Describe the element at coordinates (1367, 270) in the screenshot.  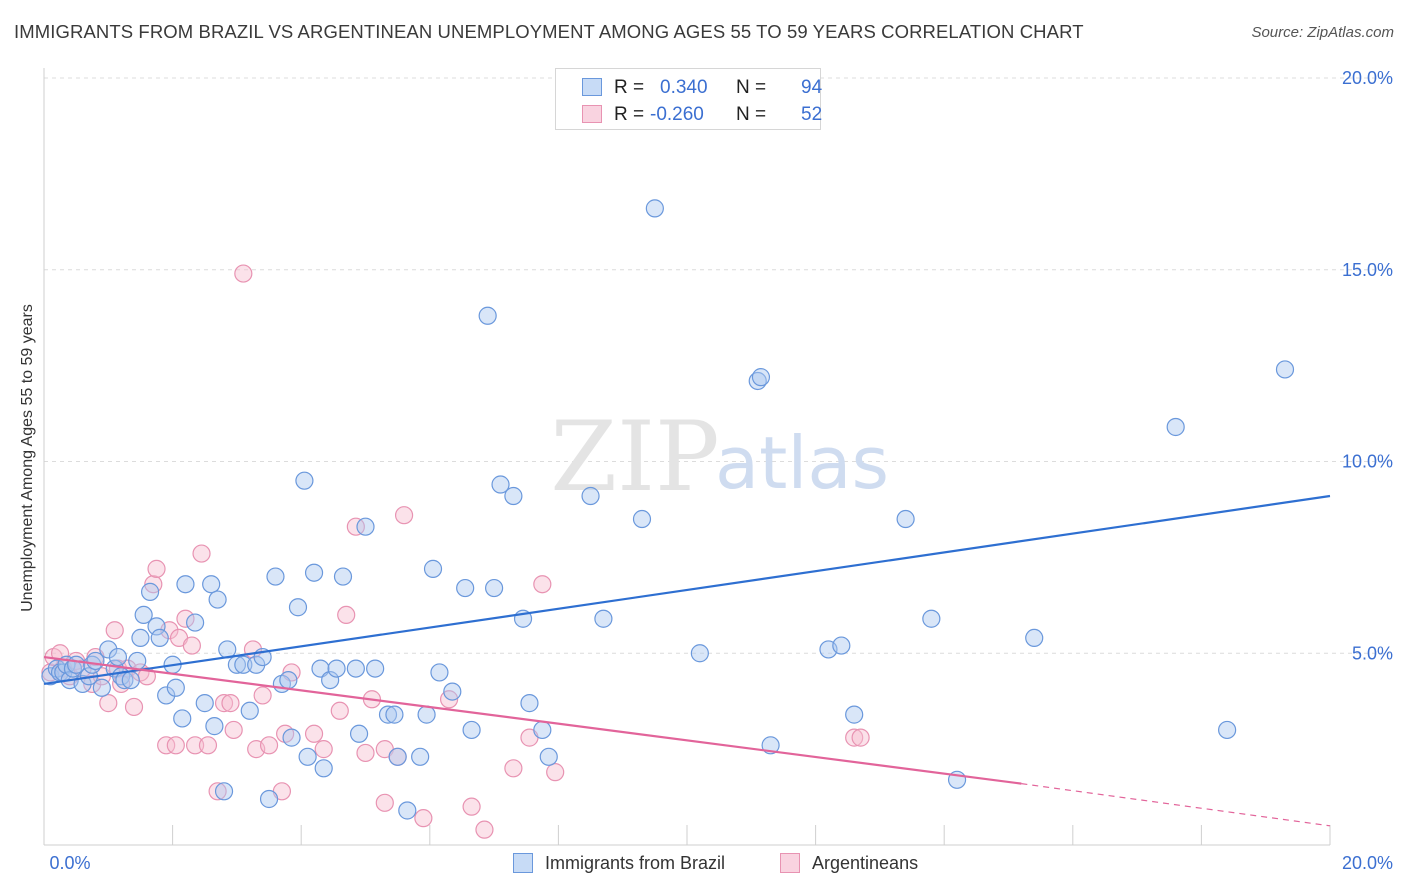
I see `y-tick-label: 15.0%` at that location.